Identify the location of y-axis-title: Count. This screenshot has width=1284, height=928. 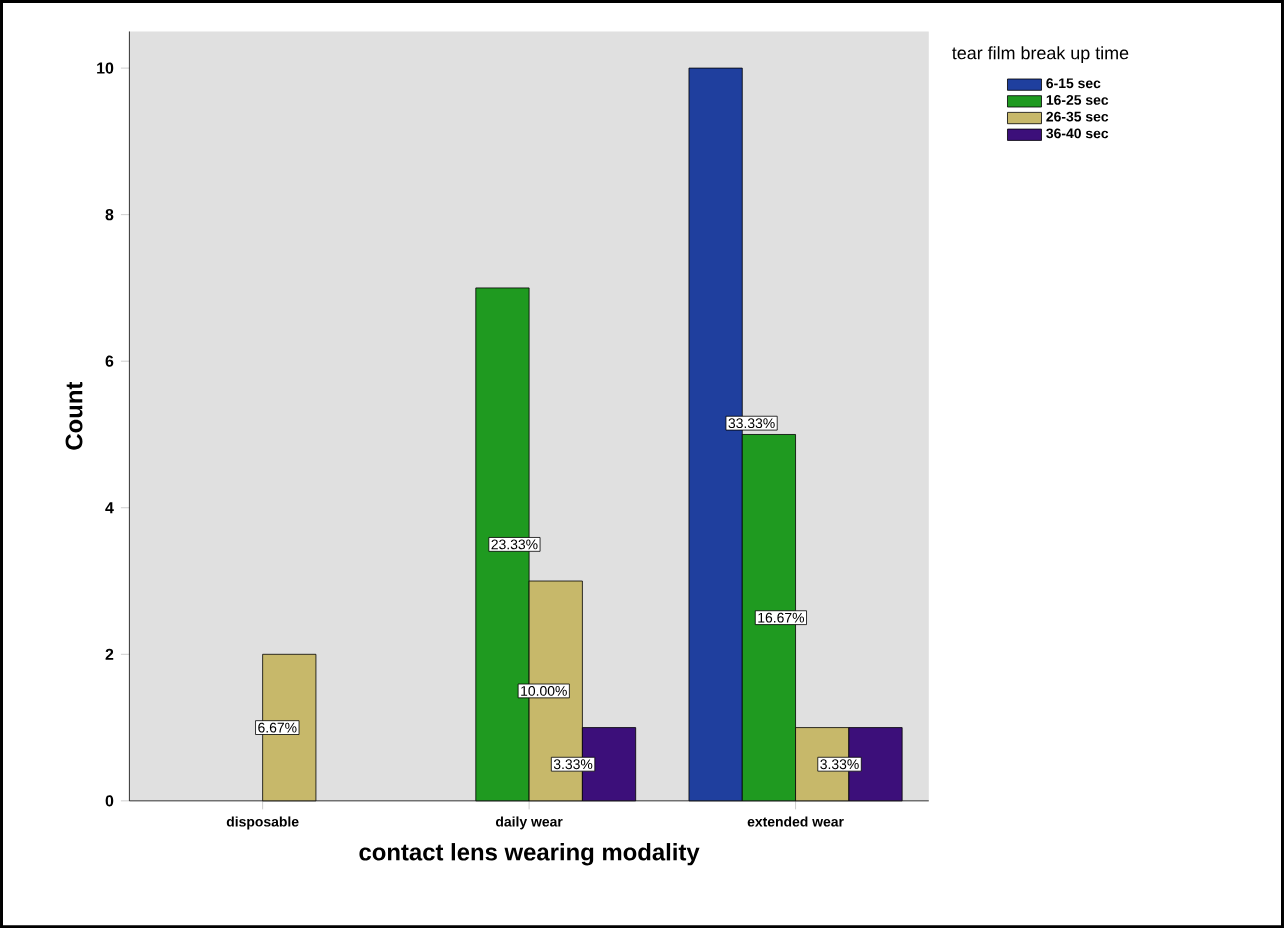
(74, 415).